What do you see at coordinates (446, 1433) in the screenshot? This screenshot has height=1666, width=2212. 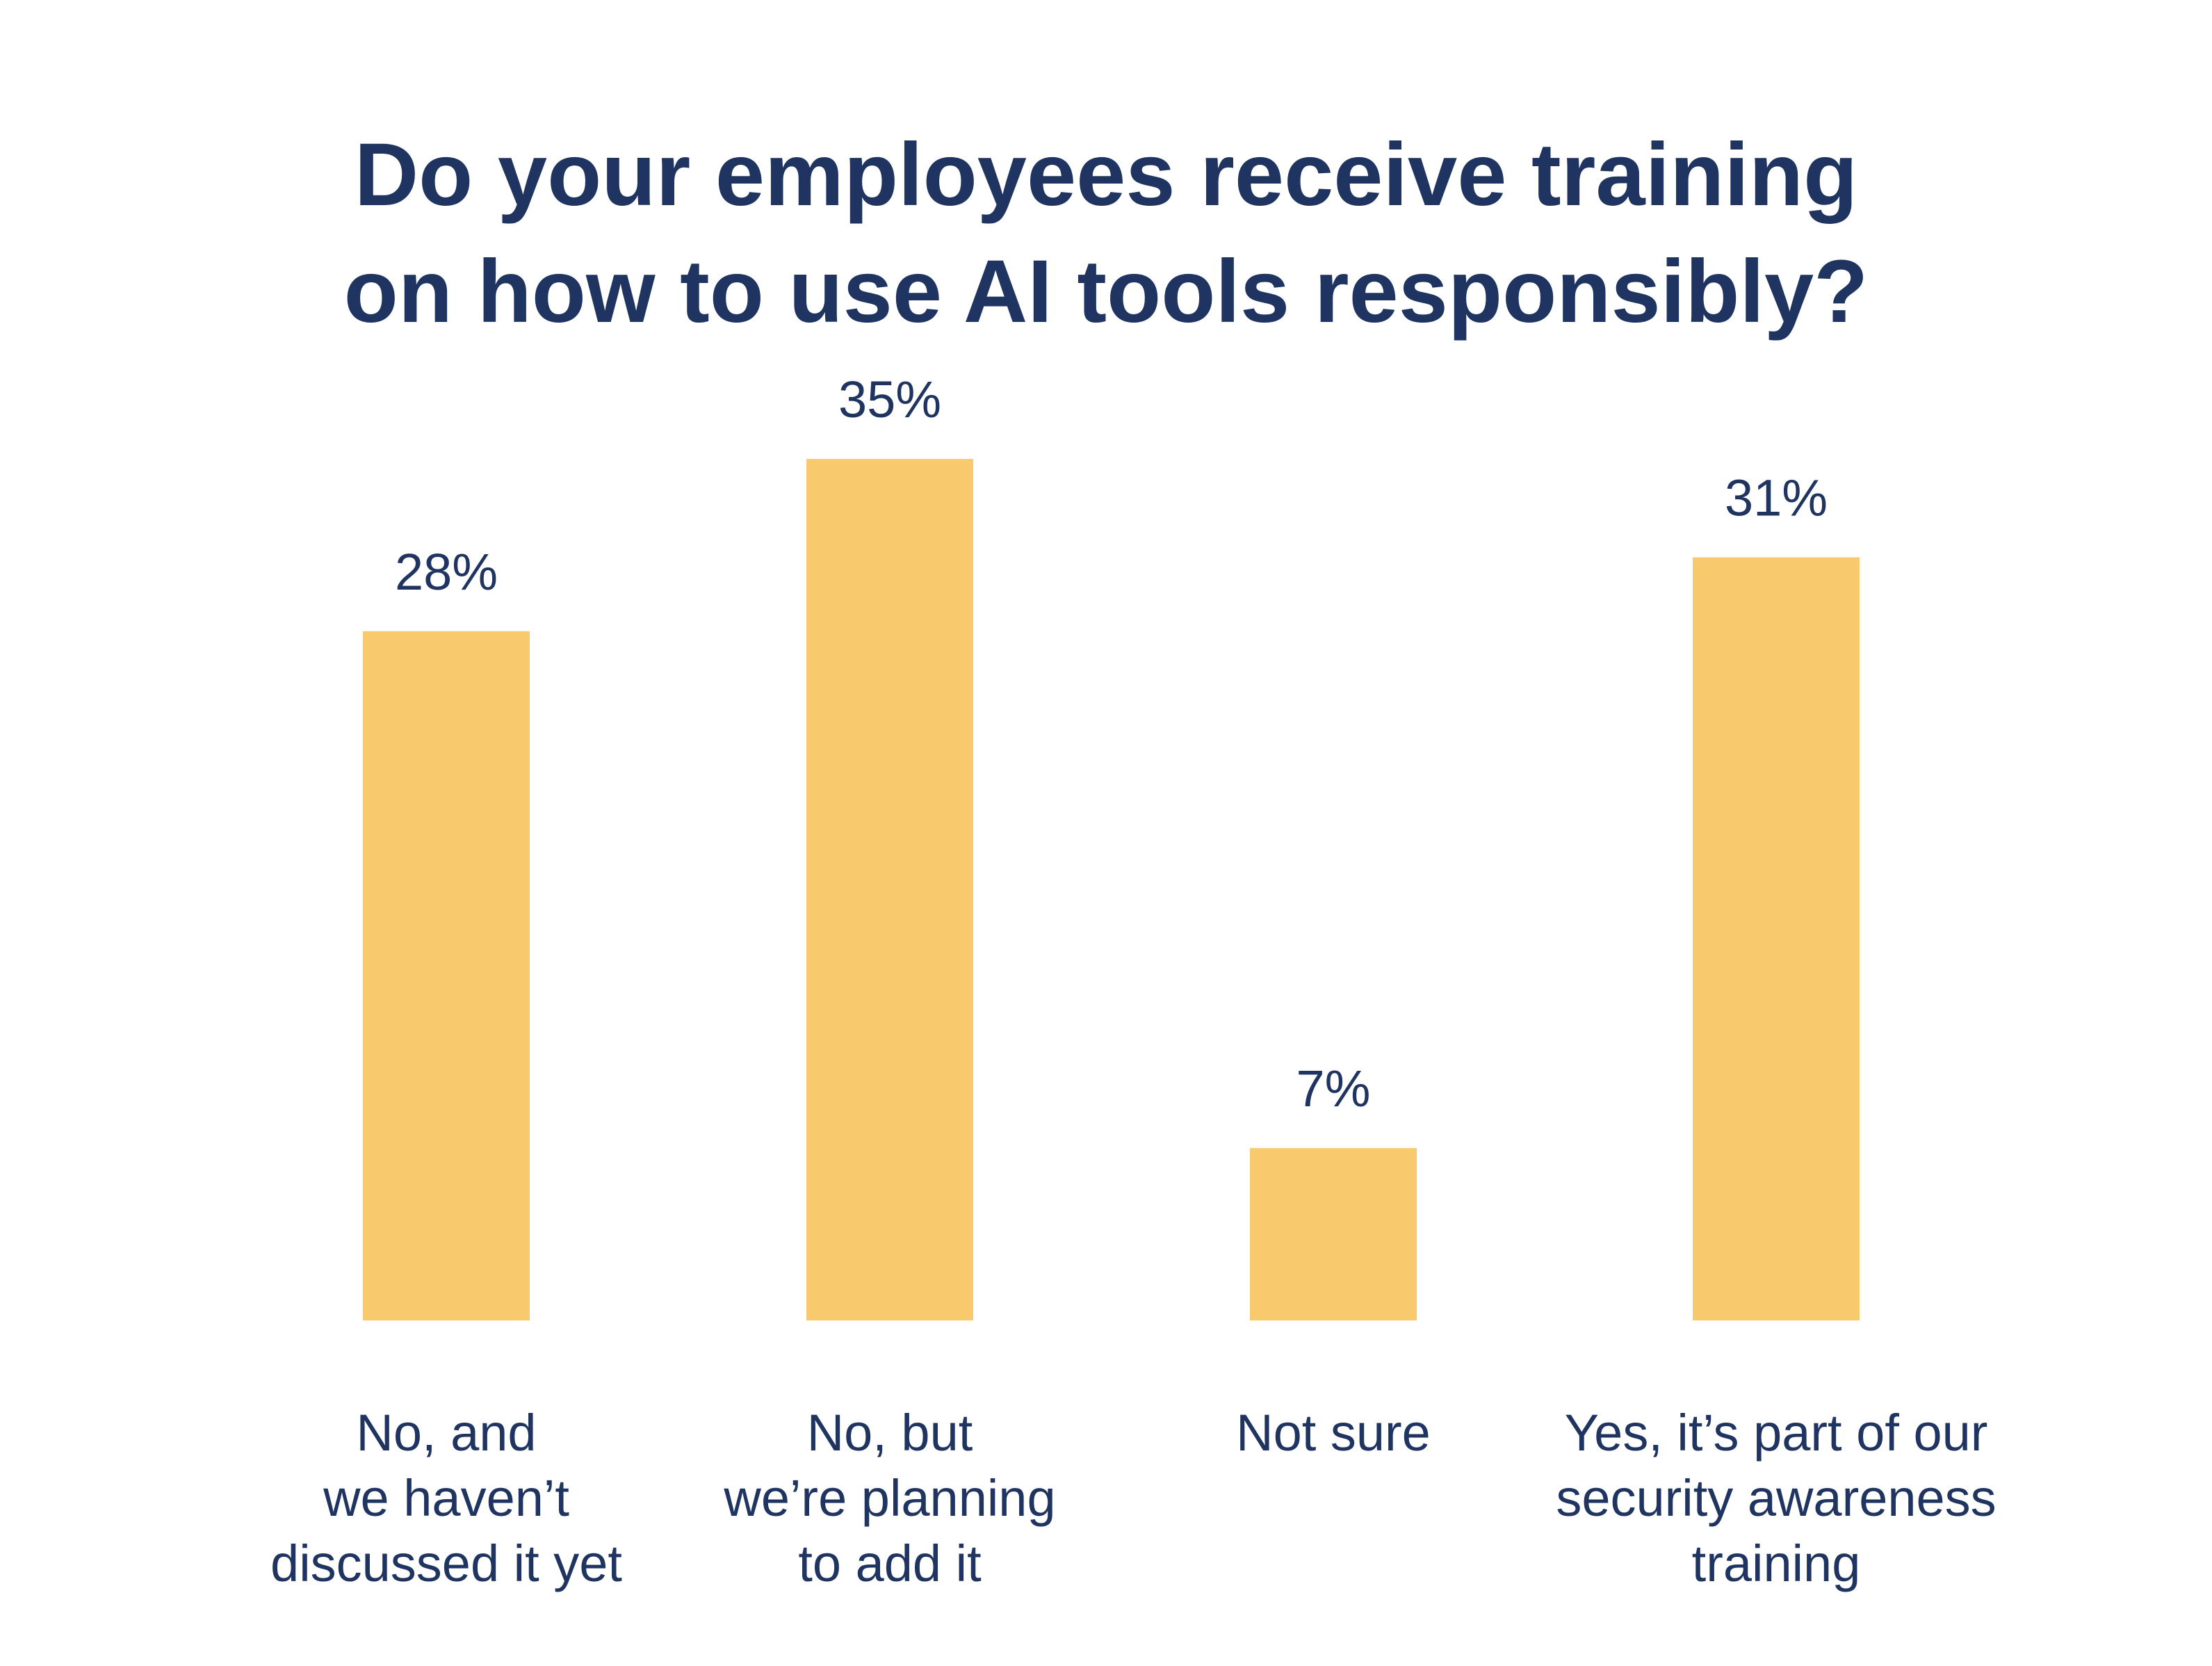 I see `category-label-1-line-1: No, and` at bounding box center [446, 1433].